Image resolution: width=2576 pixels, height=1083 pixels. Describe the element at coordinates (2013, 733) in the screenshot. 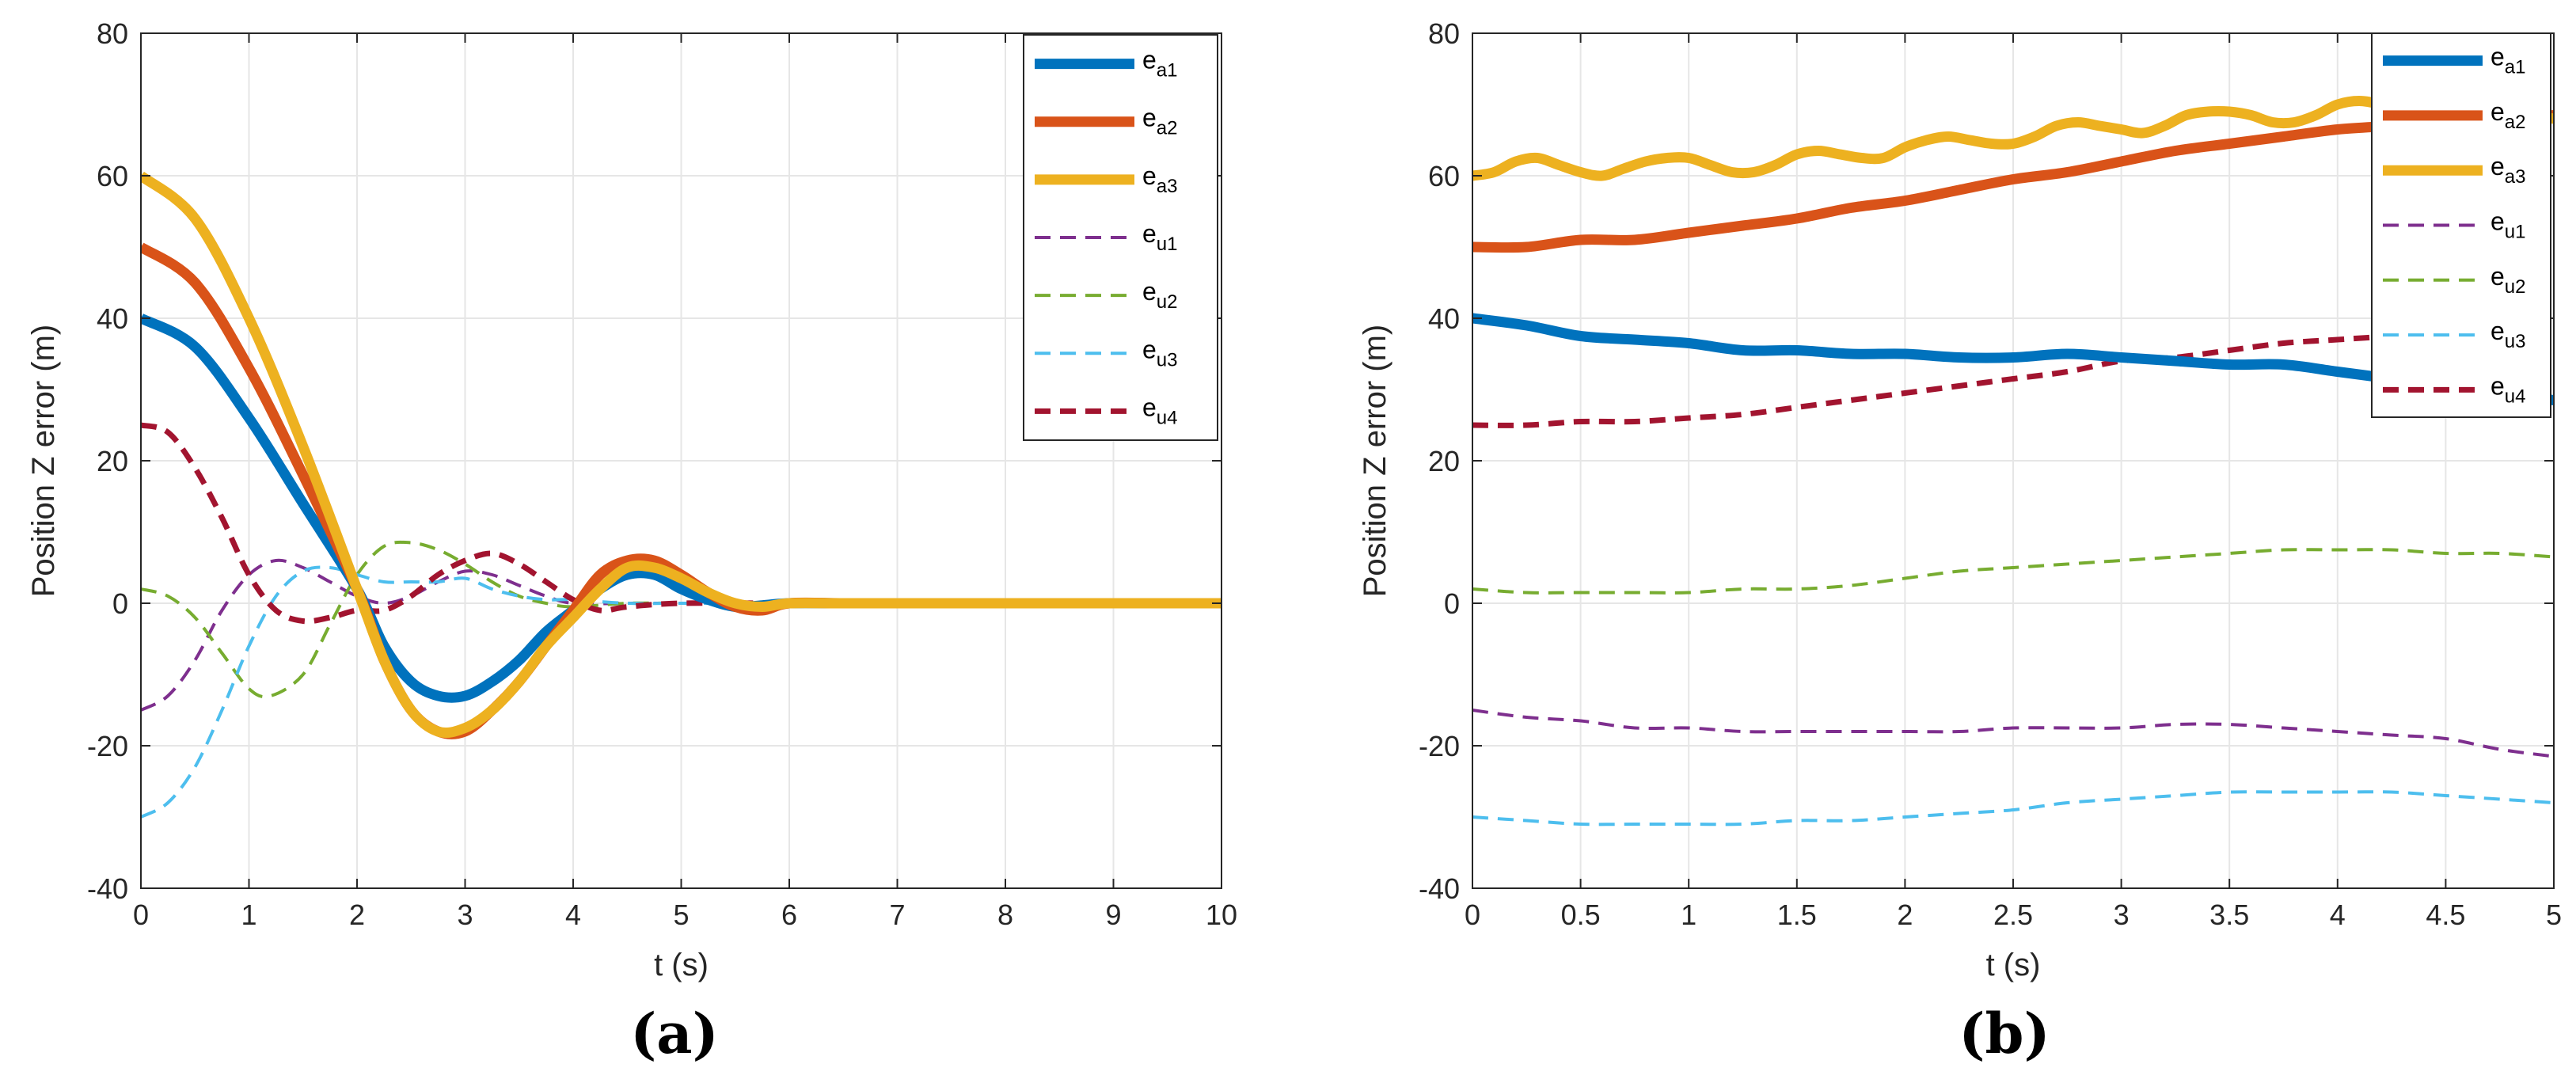

I see `series-line-e-u1` at that location.